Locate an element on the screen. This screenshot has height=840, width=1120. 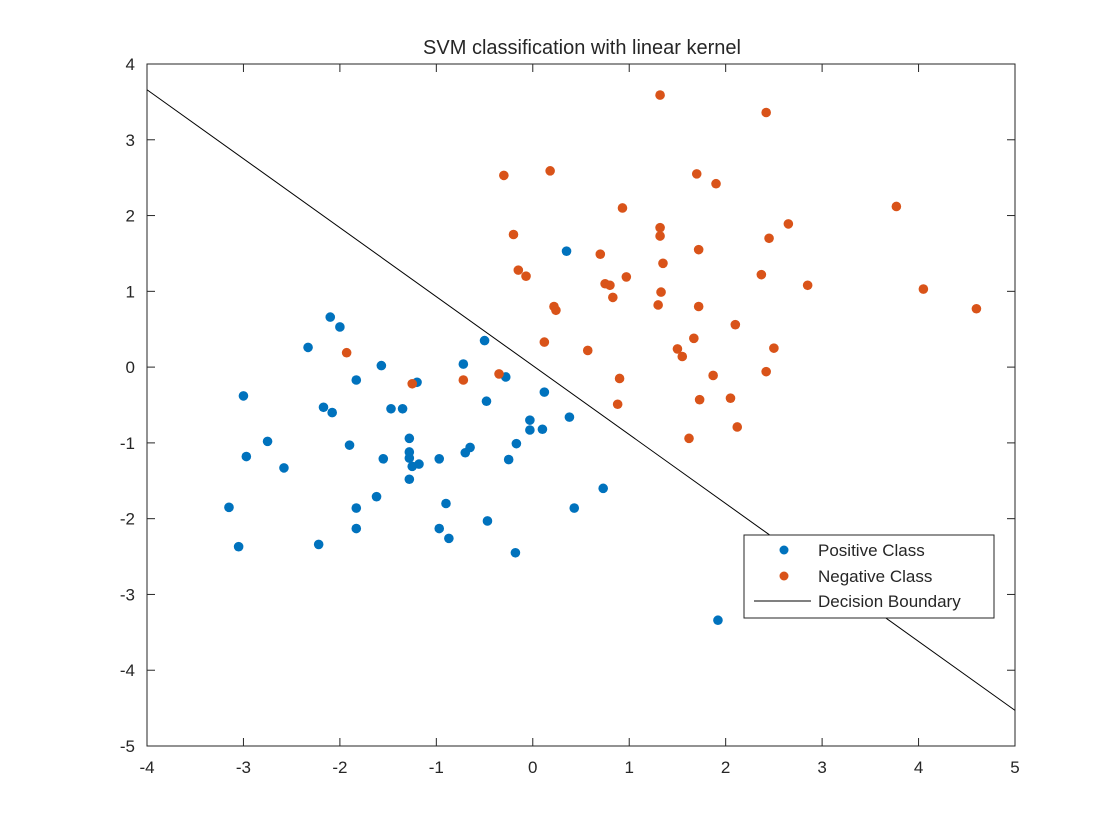
x-tick-label: 2 is located at coordinates (725, 767).